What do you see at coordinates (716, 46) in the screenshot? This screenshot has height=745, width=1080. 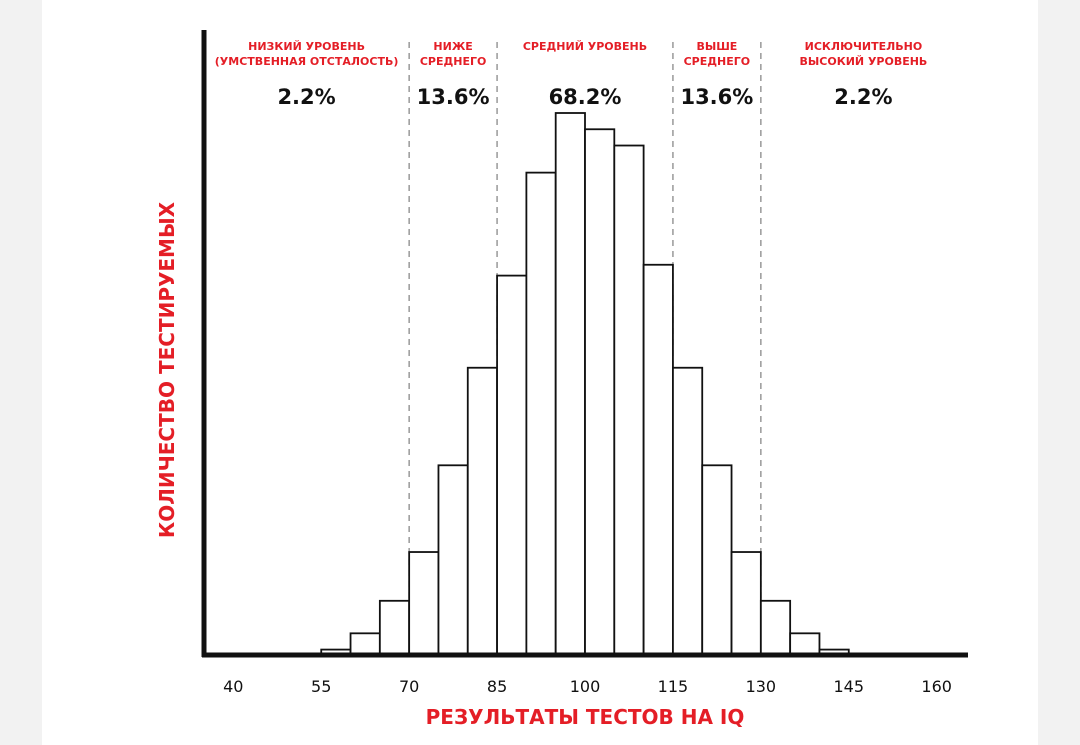 I see `region-label-3-line-0: ВЫШЕ` at bounding box center [716, 46].